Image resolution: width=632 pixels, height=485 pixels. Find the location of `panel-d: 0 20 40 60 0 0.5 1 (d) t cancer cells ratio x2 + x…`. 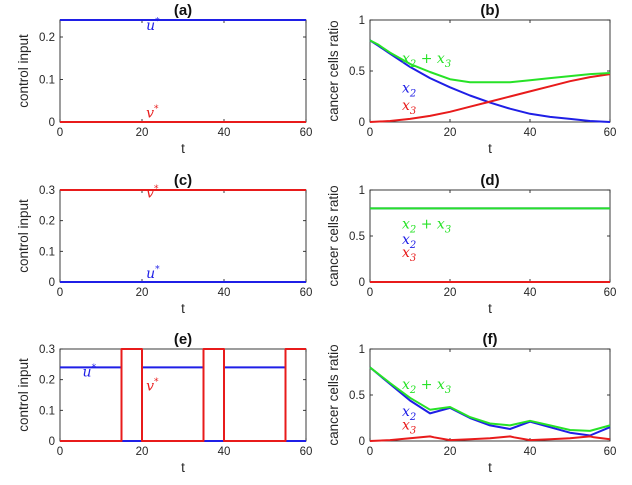

panel-d: 0 20 40 60 0 0.5 1 (d) t cancer cells ratio x2 + x… is located at coordinates (471, 244).